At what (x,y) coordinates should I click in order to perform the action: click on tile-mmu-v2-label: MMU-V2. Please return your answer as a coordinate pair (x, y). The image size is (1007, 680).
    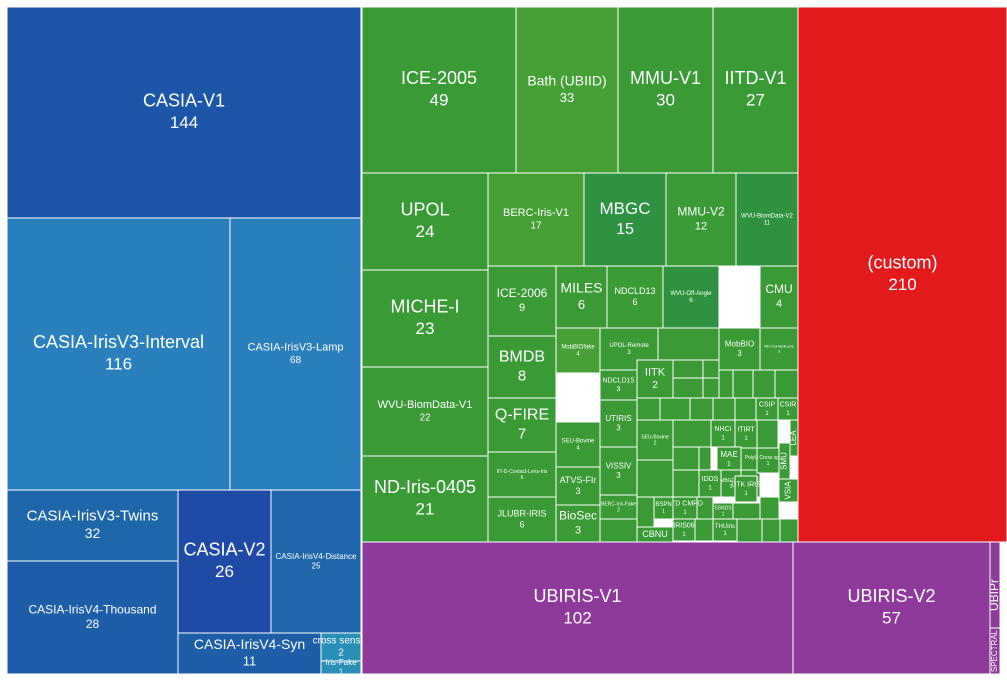
    Looking at the image, I should click on (701, 211).